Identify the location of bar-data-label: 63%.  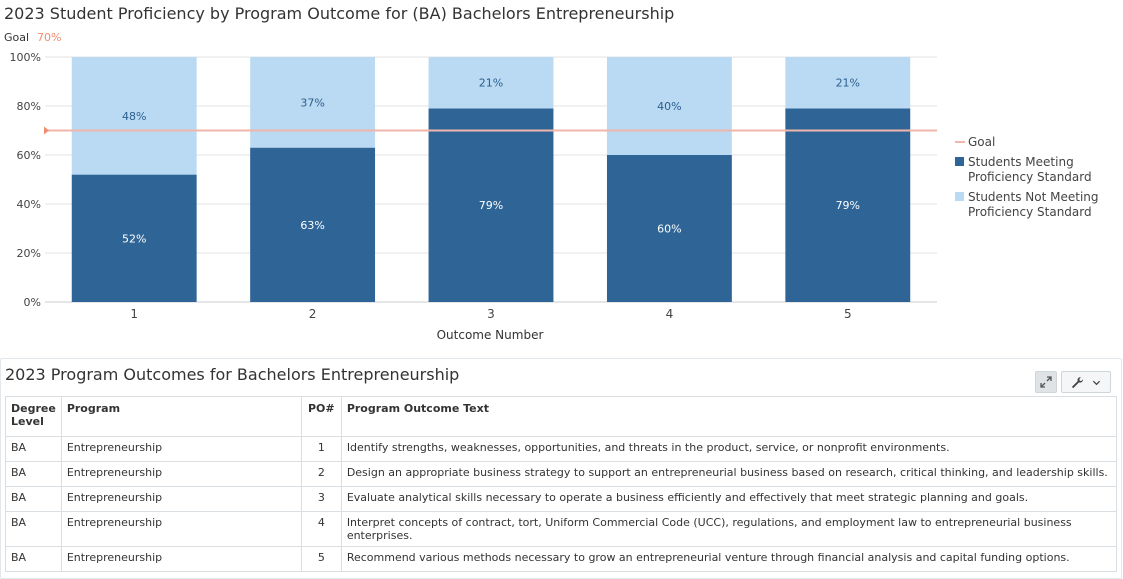
(312, 225).